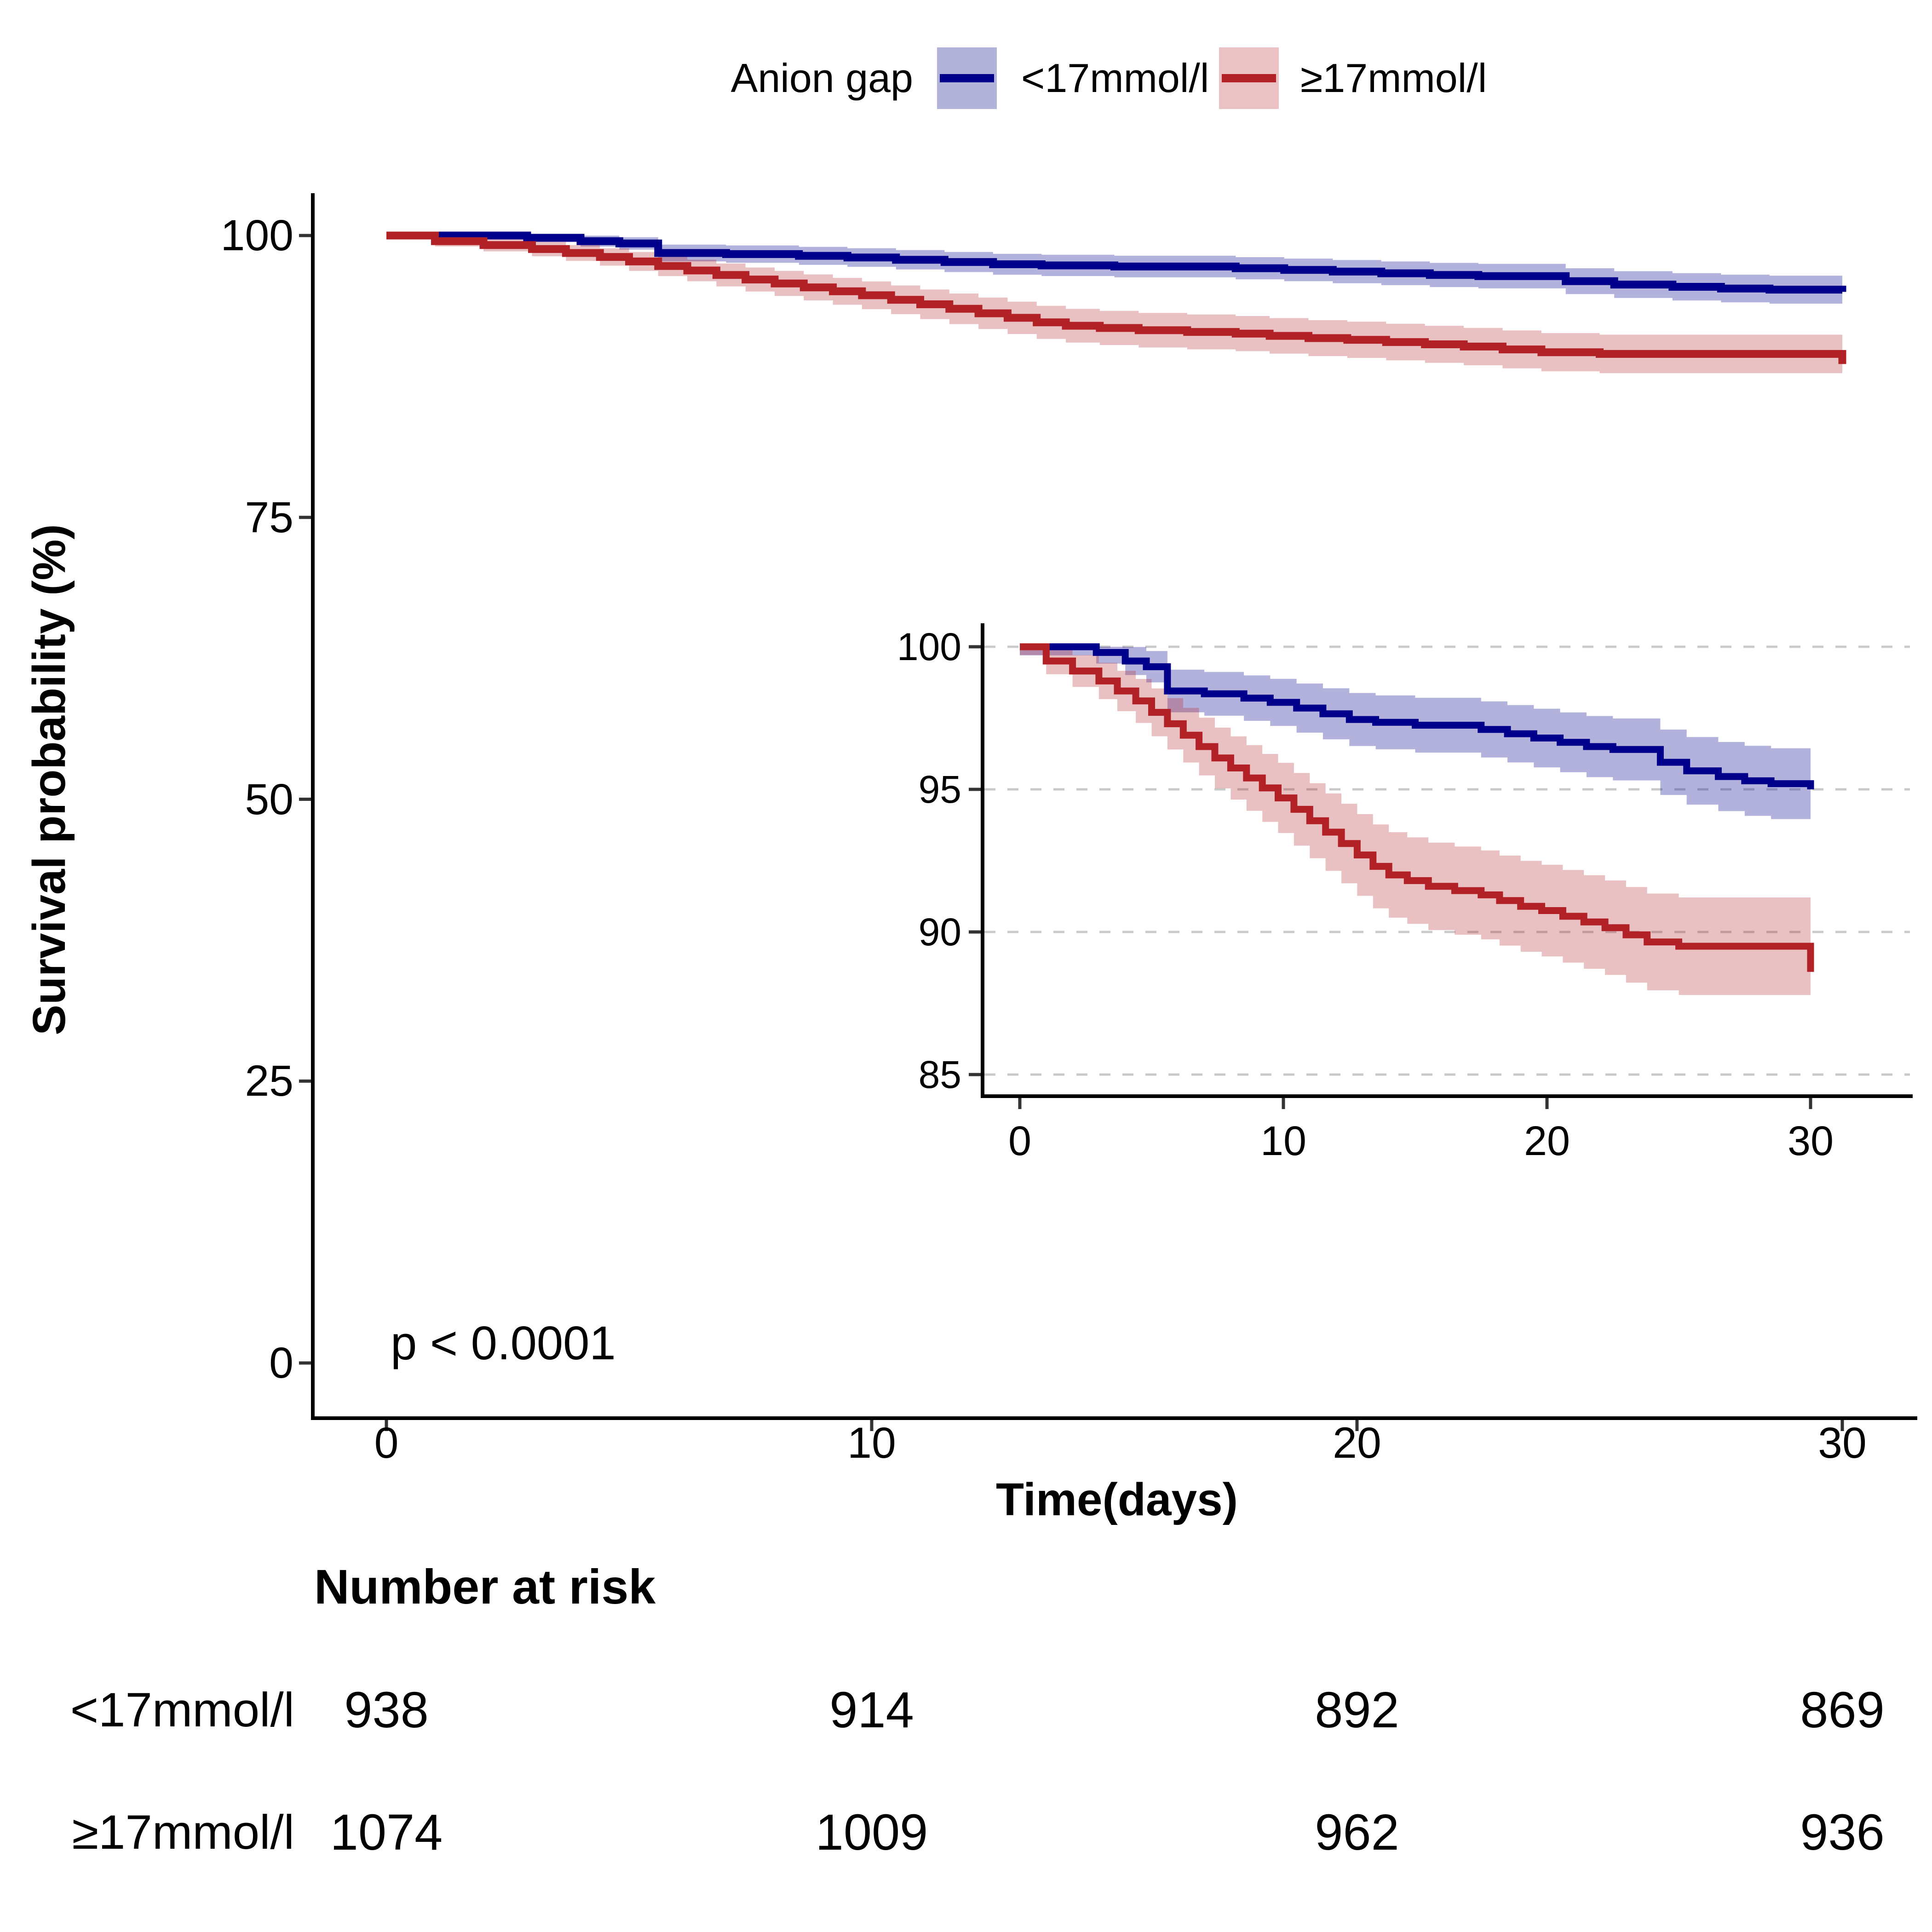 The height and width of the screenshot is (1932, 1932). Describe the element at coordinates (1114, 1418) in the screenshot. I see `main-x-axis-line` at that location.